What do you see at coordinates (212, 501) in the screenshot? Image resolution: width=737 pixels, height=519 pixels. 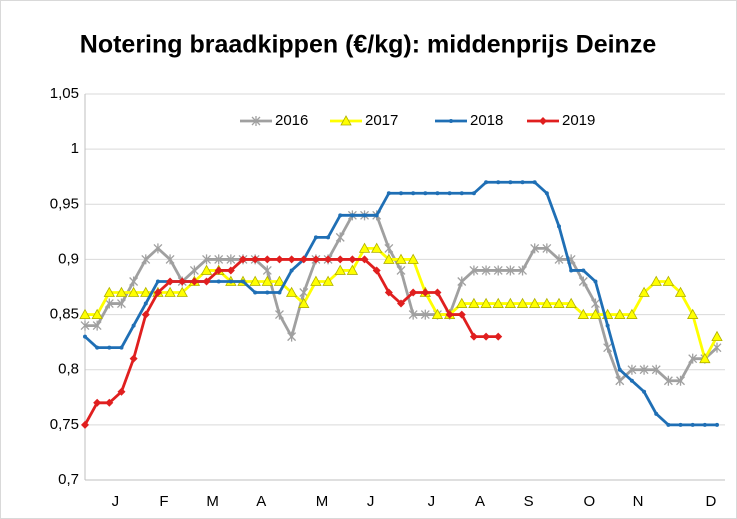 I see `x-tick-label: M` at bounding box center [212, 501].